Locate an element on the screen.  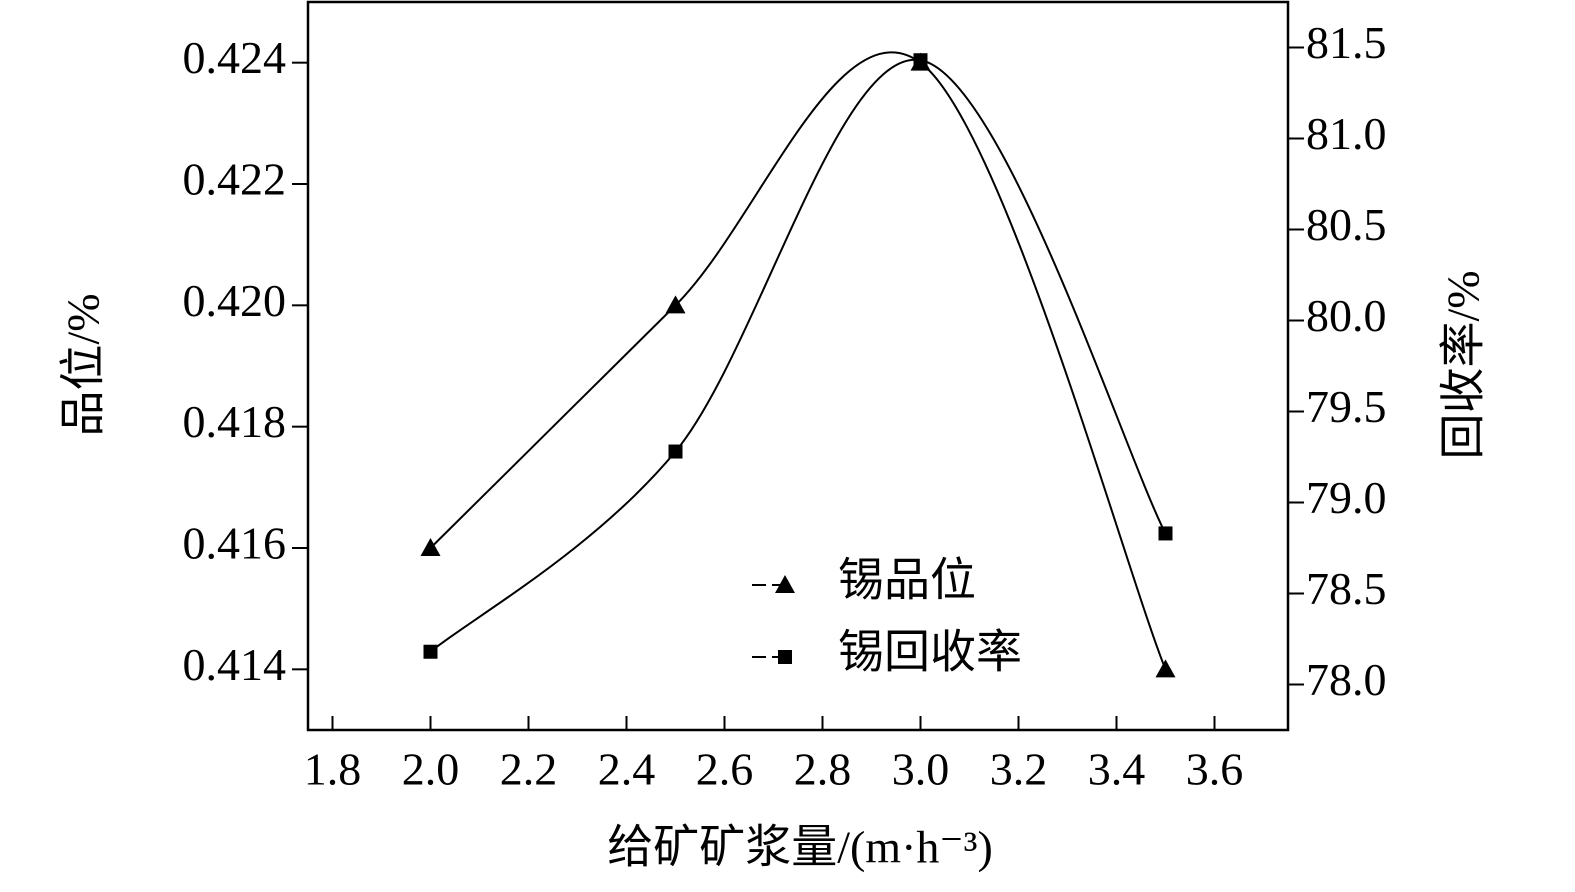
x-tick-label: 2.0 is located at coordinates (431, 769).